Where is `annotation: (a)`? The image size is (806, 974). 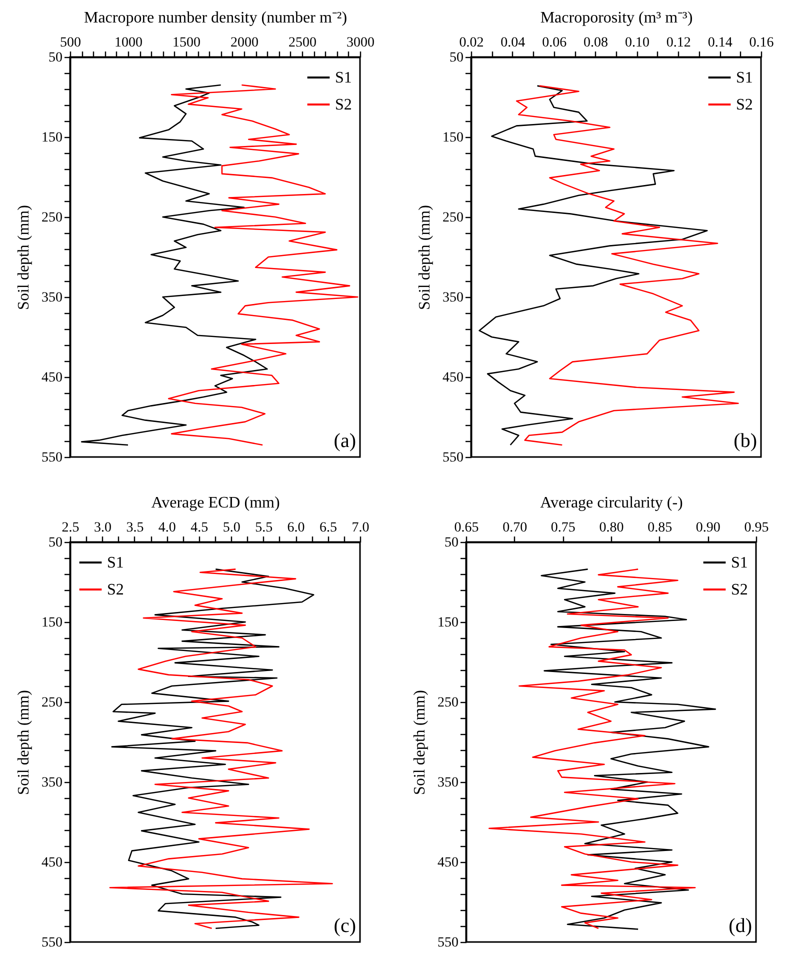
annotation: (a) is located at coordinates (345, 441).